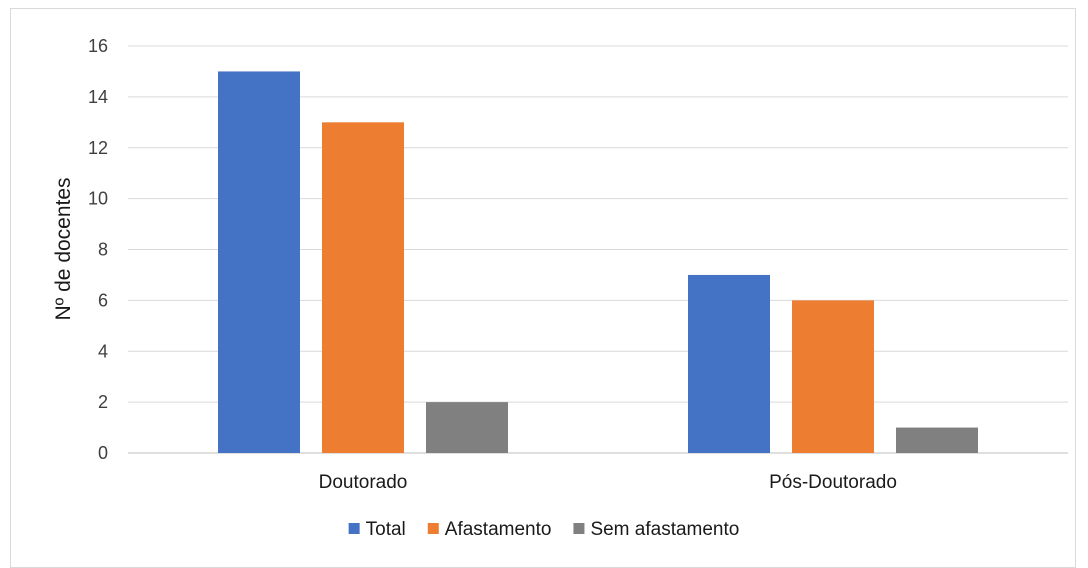  What do you see at coordinates (363, 482) in the screenshot?
I see `category-label: Doutorado` at bounding box center [363, 482].